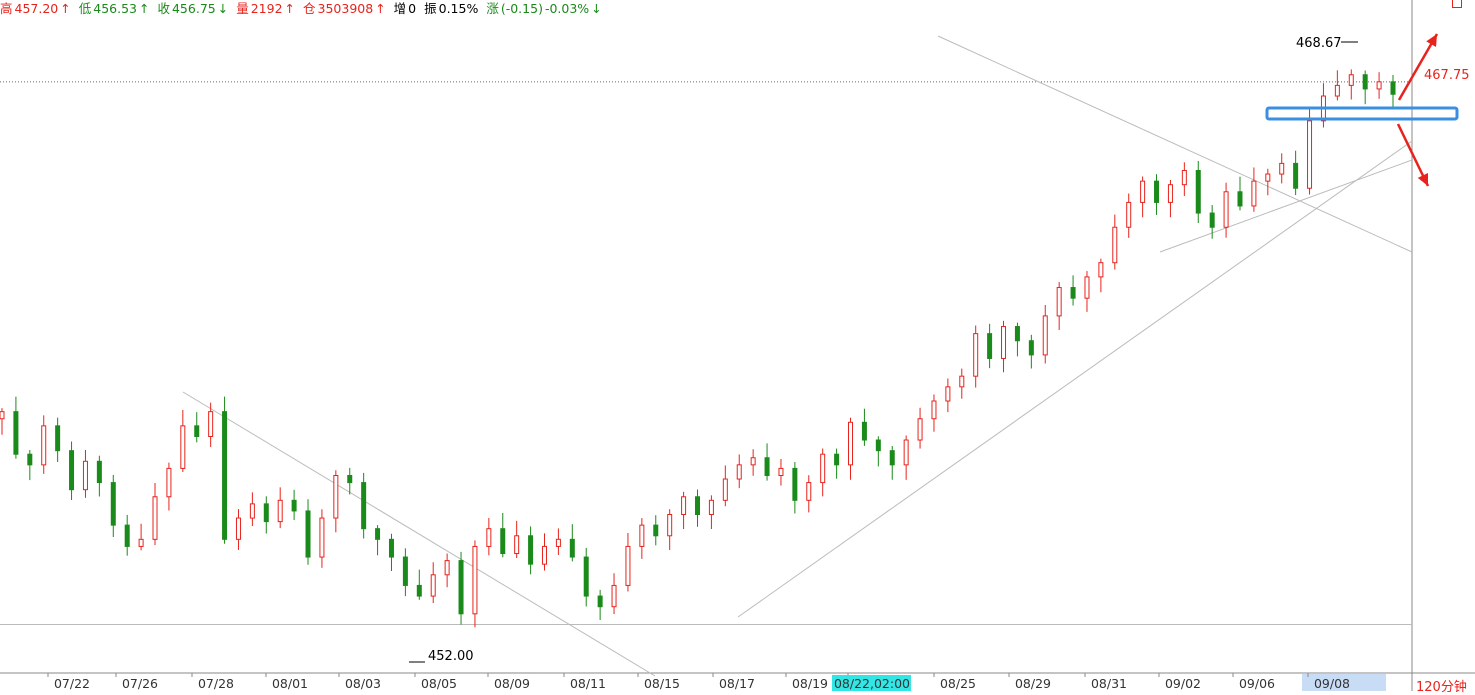 The width and height of the screenshot is (1475, 695). What do you see at coordinates (872, 683) in the screenshot?
I see `x-tick-label: 08/22,02:00` at bounding box center [872, 683].